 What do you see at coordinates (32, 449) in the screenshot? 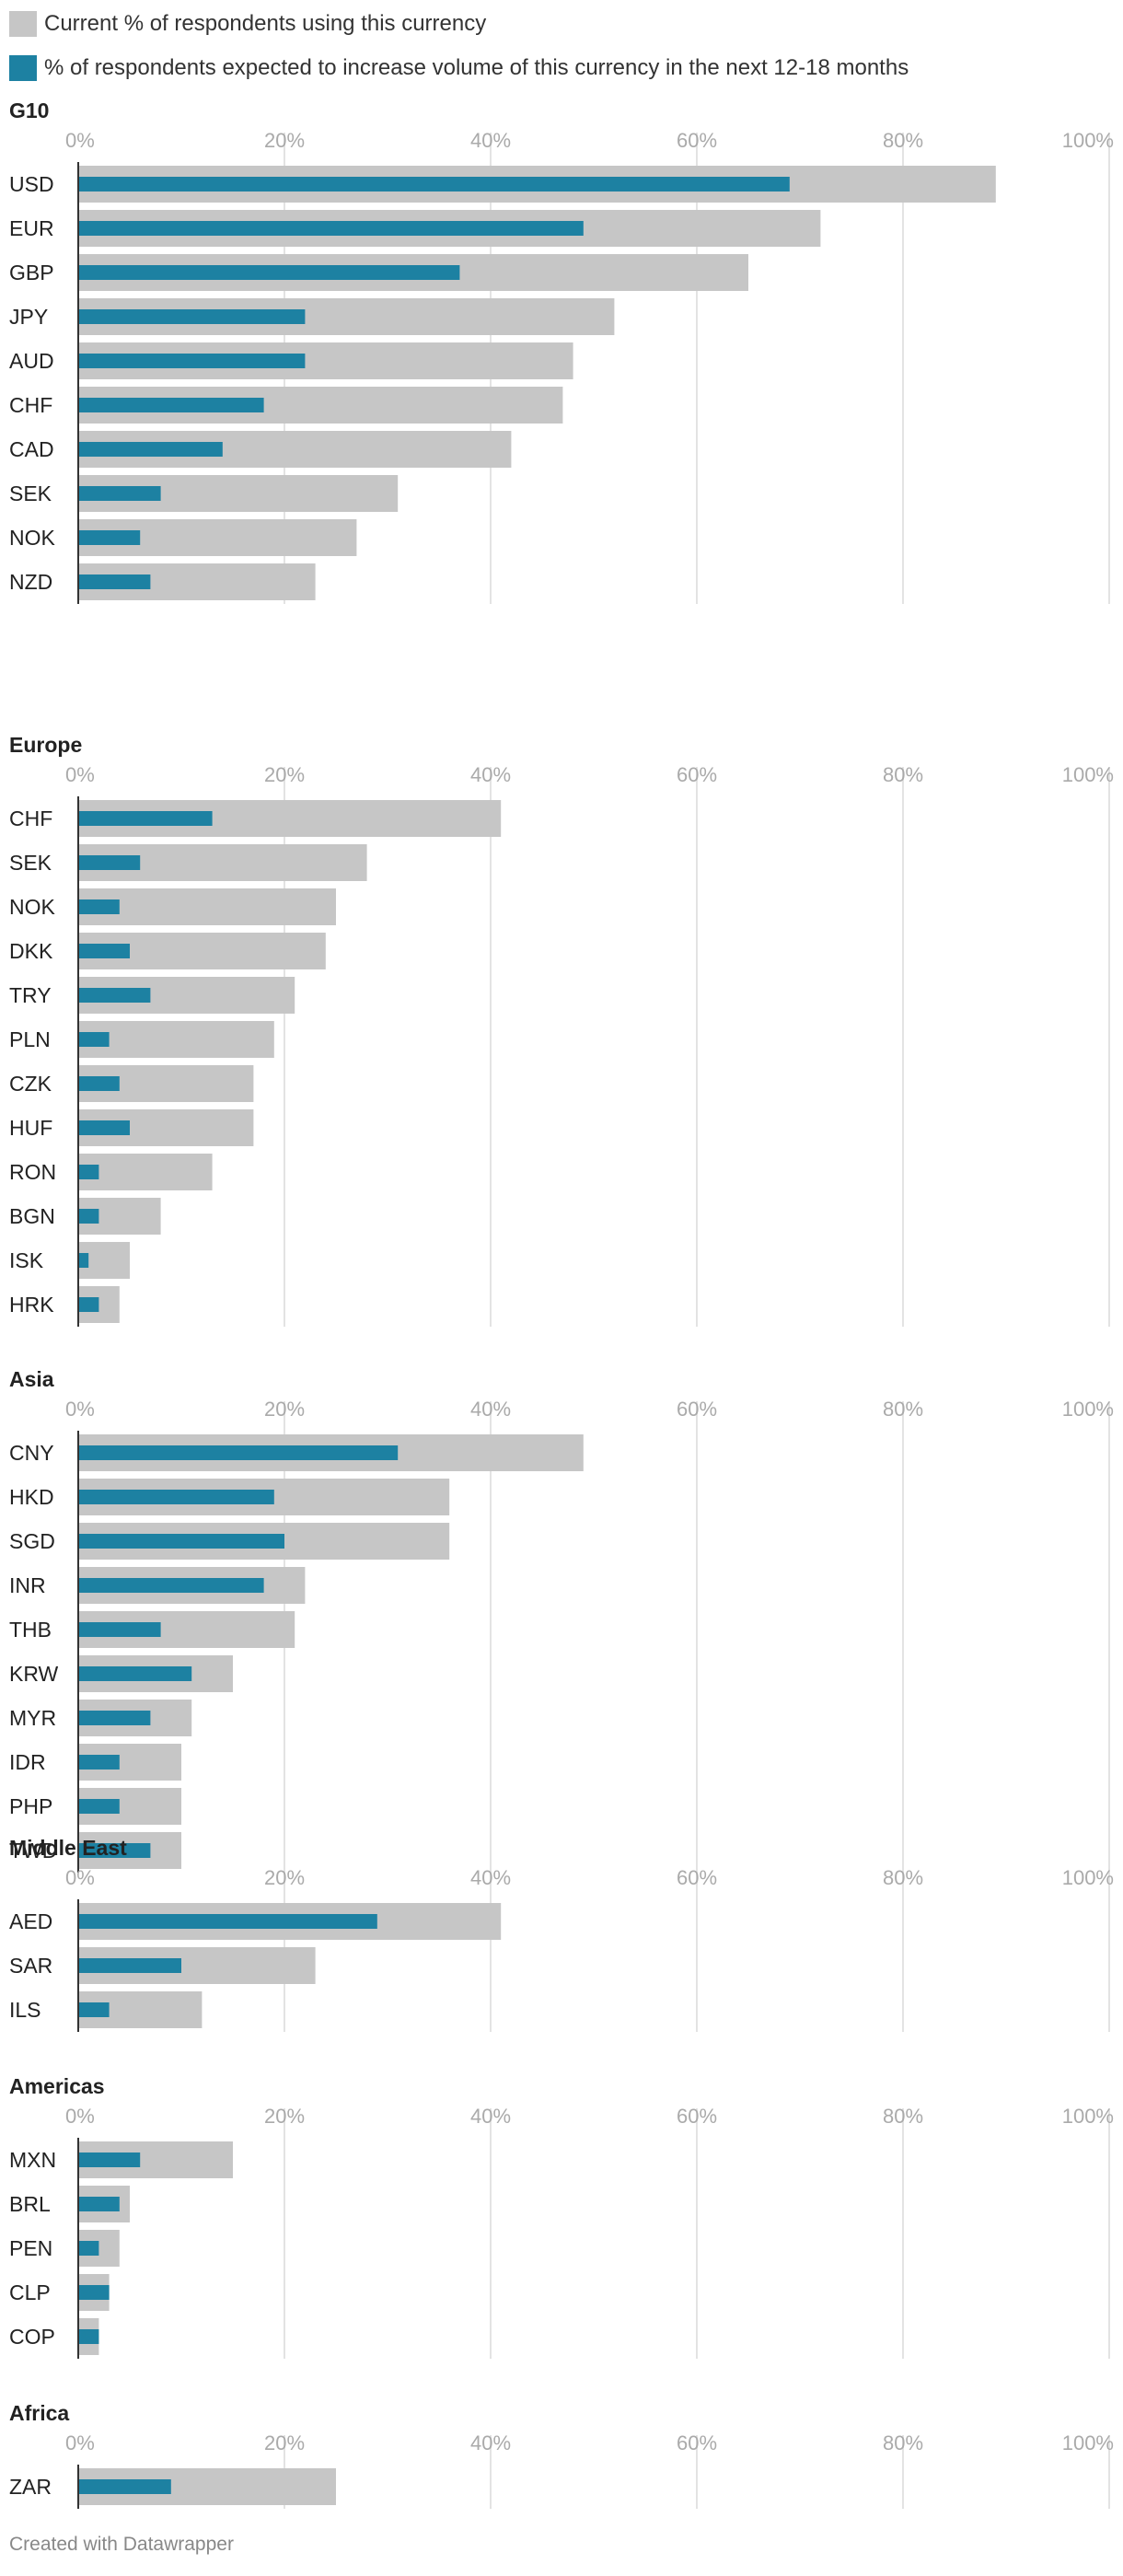
I see `category-label: CAD` at bounding box center [32, 449].